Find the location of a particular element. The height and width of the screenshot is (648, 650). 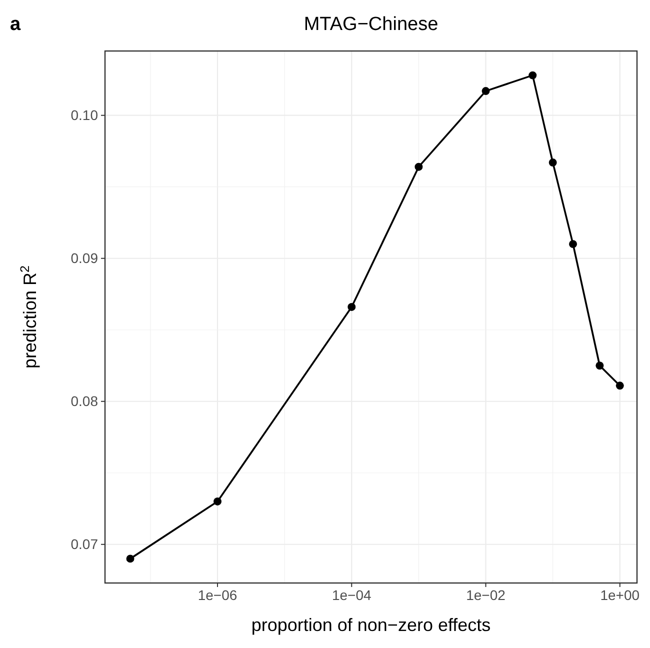

y-tick-label: 0.09 is located at coordinates (84, 258).